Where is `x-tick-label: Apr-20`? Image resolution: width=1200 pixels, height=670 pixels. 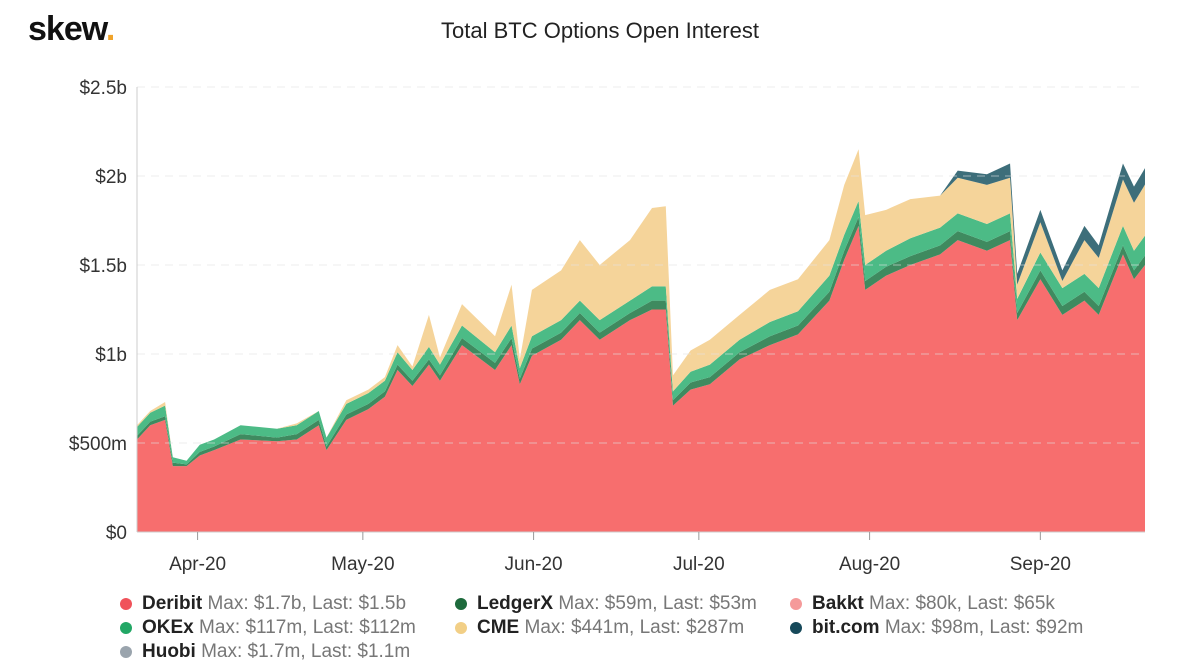
x-tick-label: Apr-20 is located at coordinates (197, 564).